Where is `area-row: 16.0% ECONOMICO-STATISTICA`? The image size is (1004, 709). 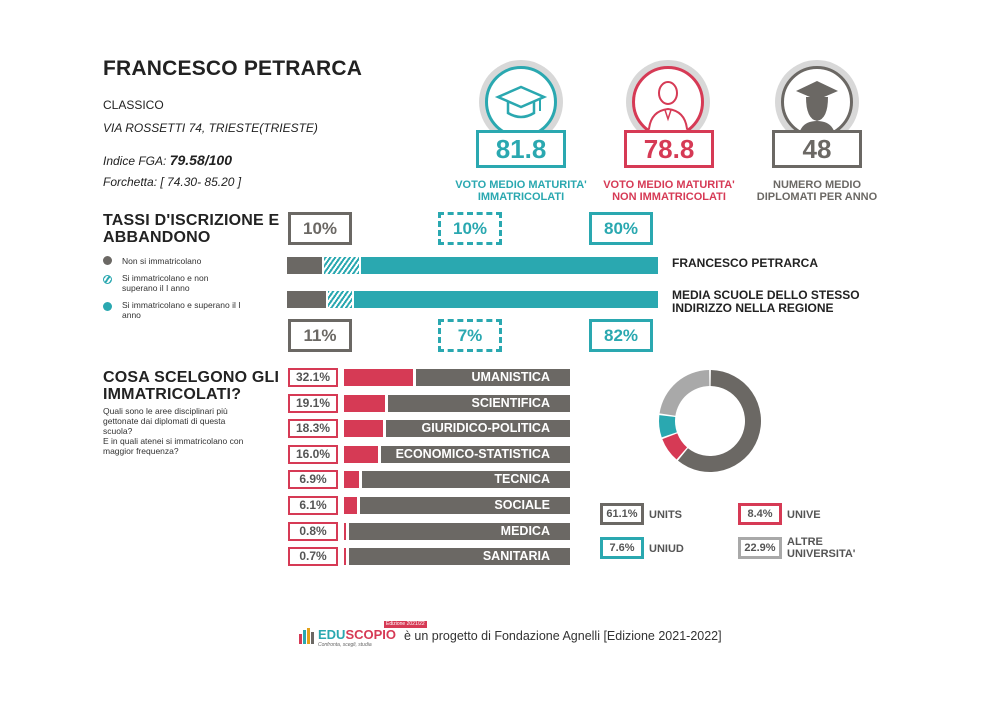
area-row: 16.0% ECONOMICO-STATISTICA is located at coordinates (429, 454).